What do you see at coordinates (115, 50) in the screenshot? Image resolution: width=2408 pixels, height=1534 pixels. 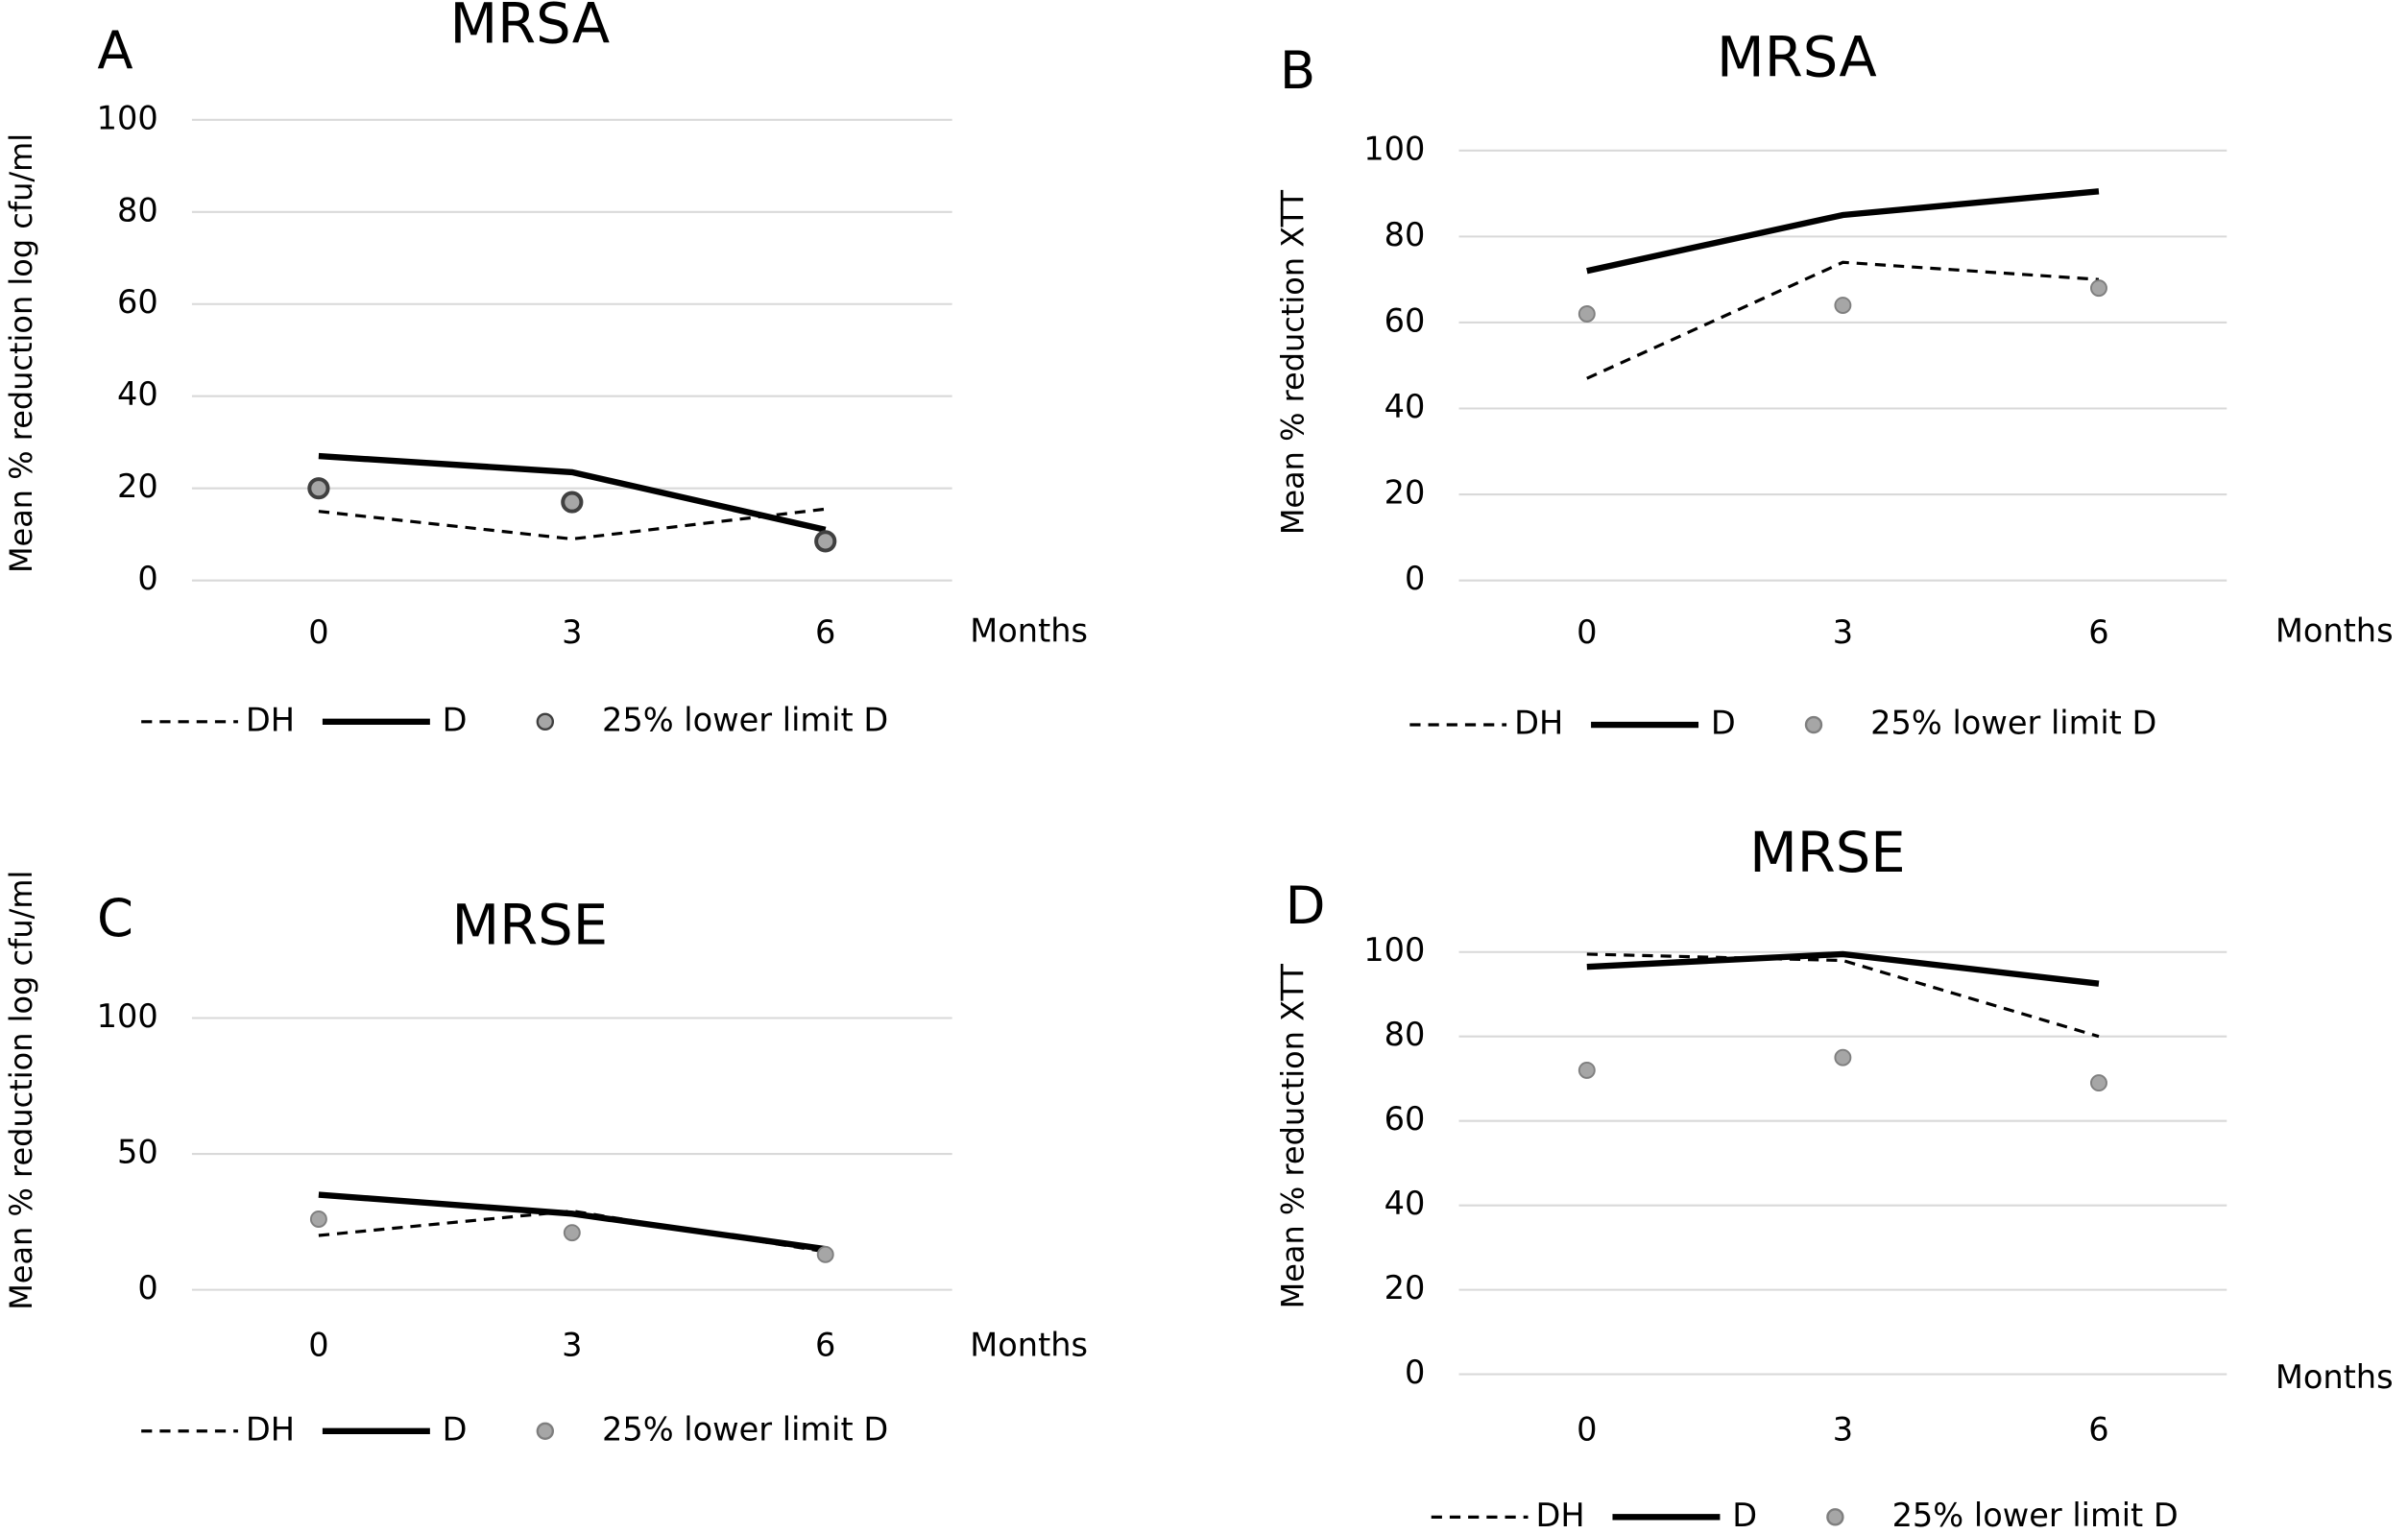 I see `panel-label: A` at bounding box center [115, 50].